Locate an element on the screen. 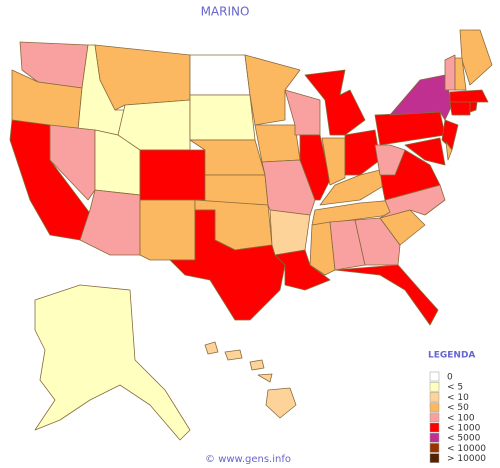  legend-label: < 5 is located at coordinates (455, 388).